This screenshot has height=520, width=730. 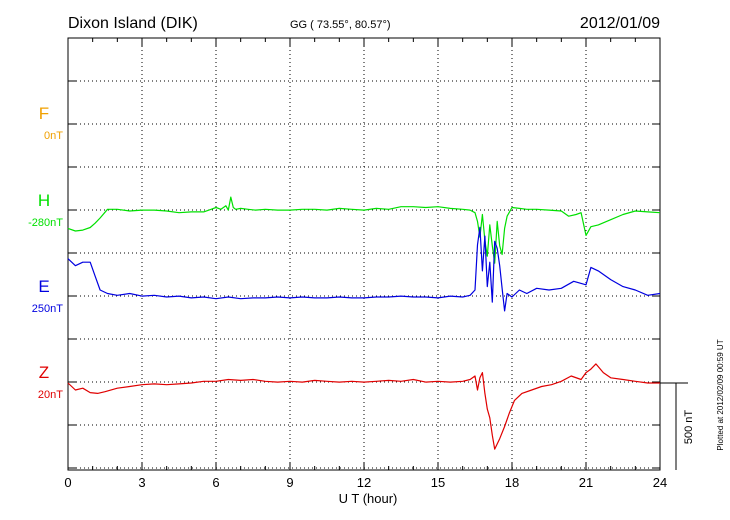 What do you see at coordinates (50, 395) in the screenshot?
I see `series-baseline-z: 20nT` at bounding box center [50, 395].